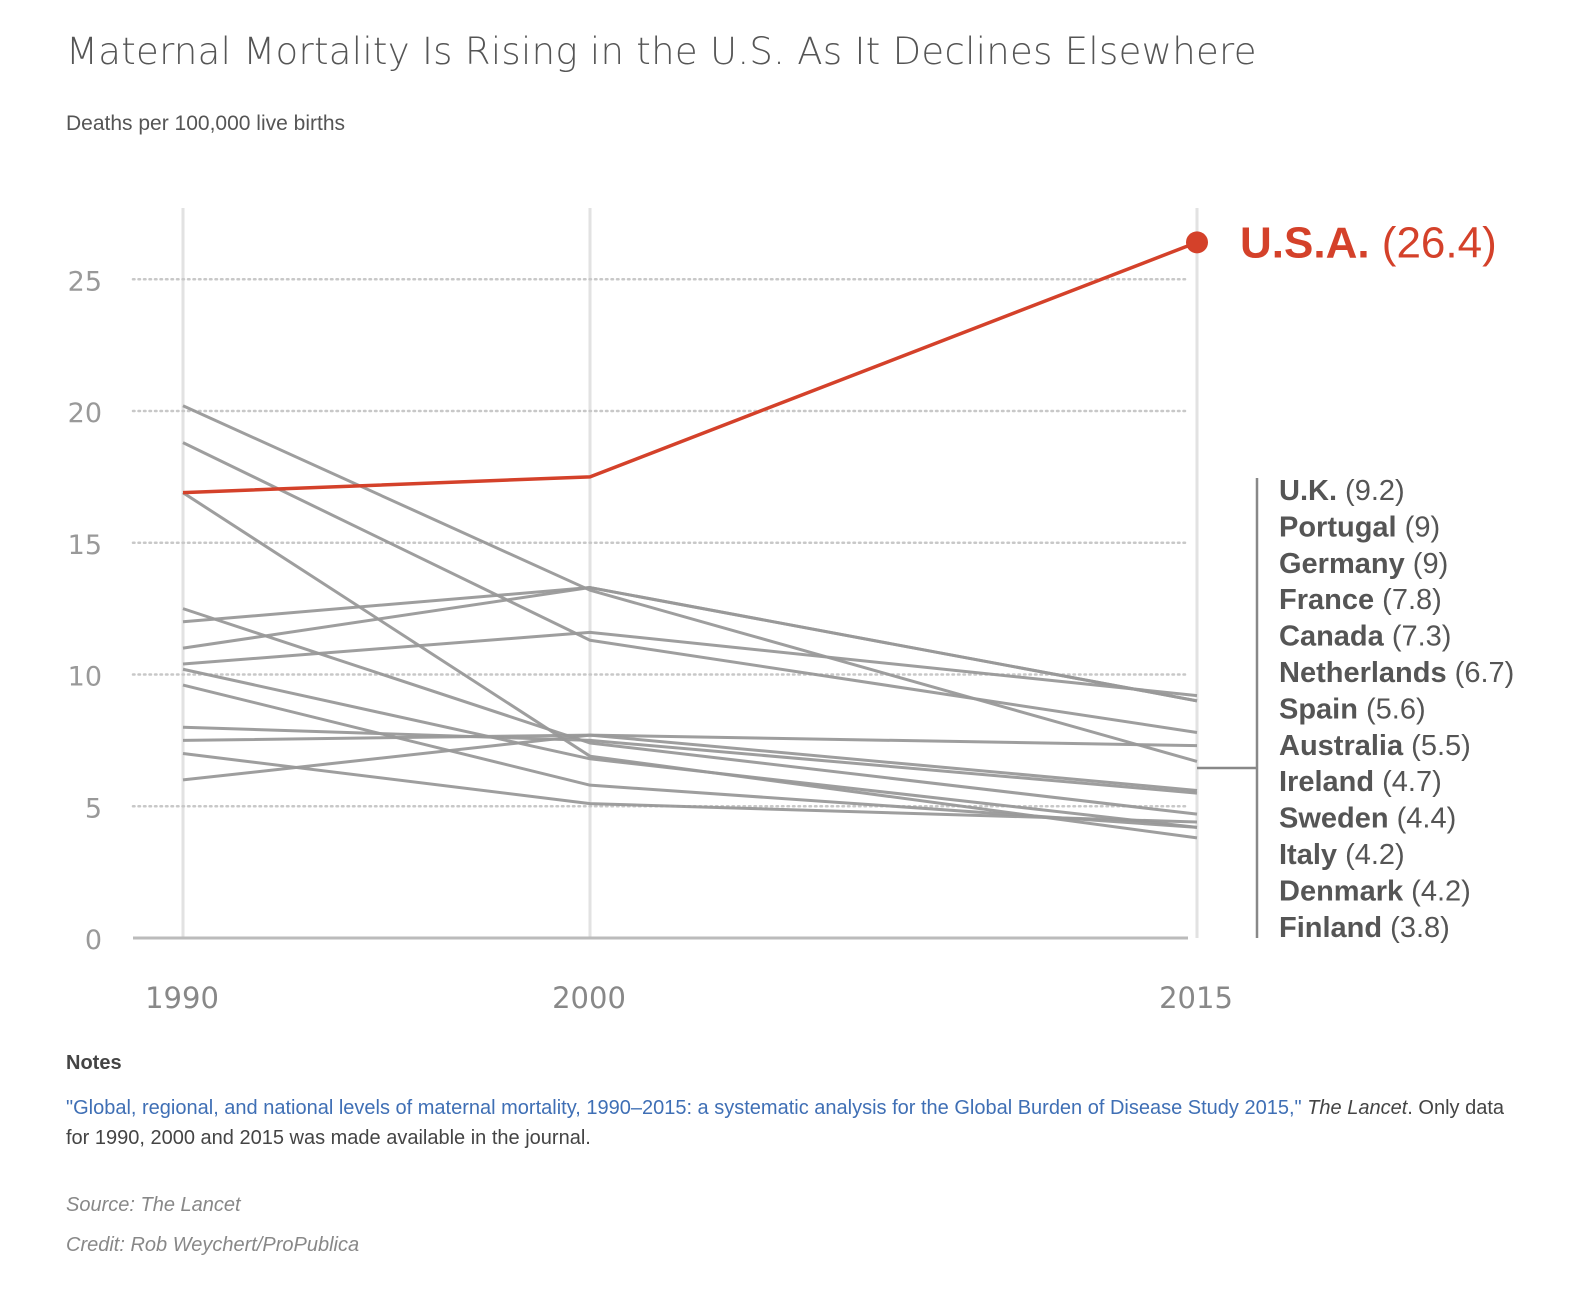 Image resolution: width=1596 pixels, height=1316 pixels. I want to click on country-label-name: U.K., so click(1308, 491).